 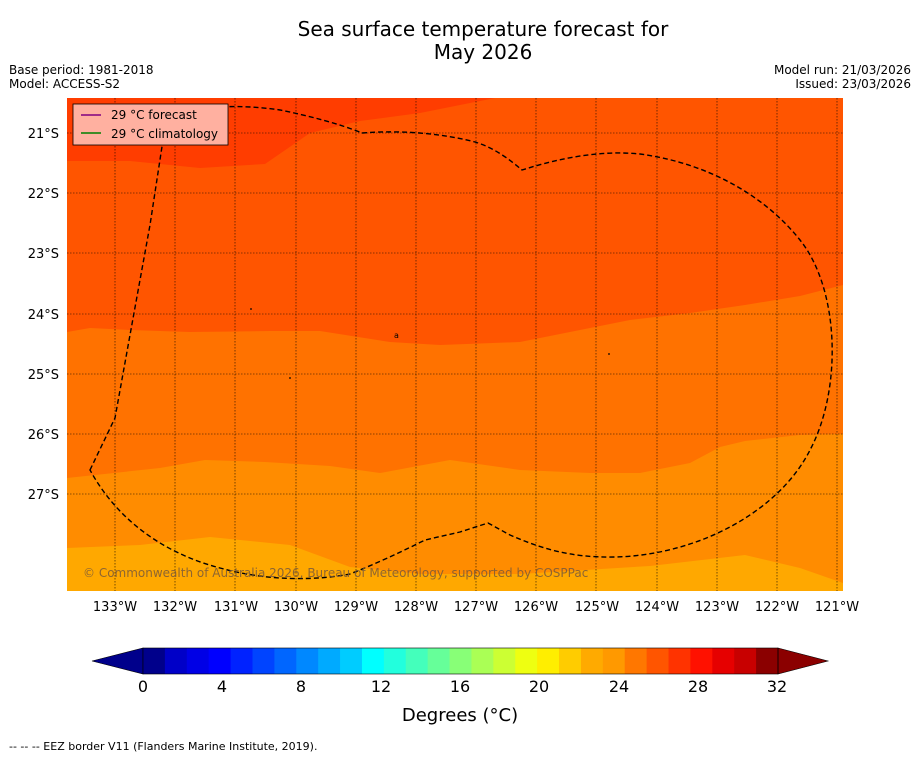 What do you see at coordinates (657, 607) in the screenshot?
I see `lon-label: 124°W` at bounding box center [657, 607].